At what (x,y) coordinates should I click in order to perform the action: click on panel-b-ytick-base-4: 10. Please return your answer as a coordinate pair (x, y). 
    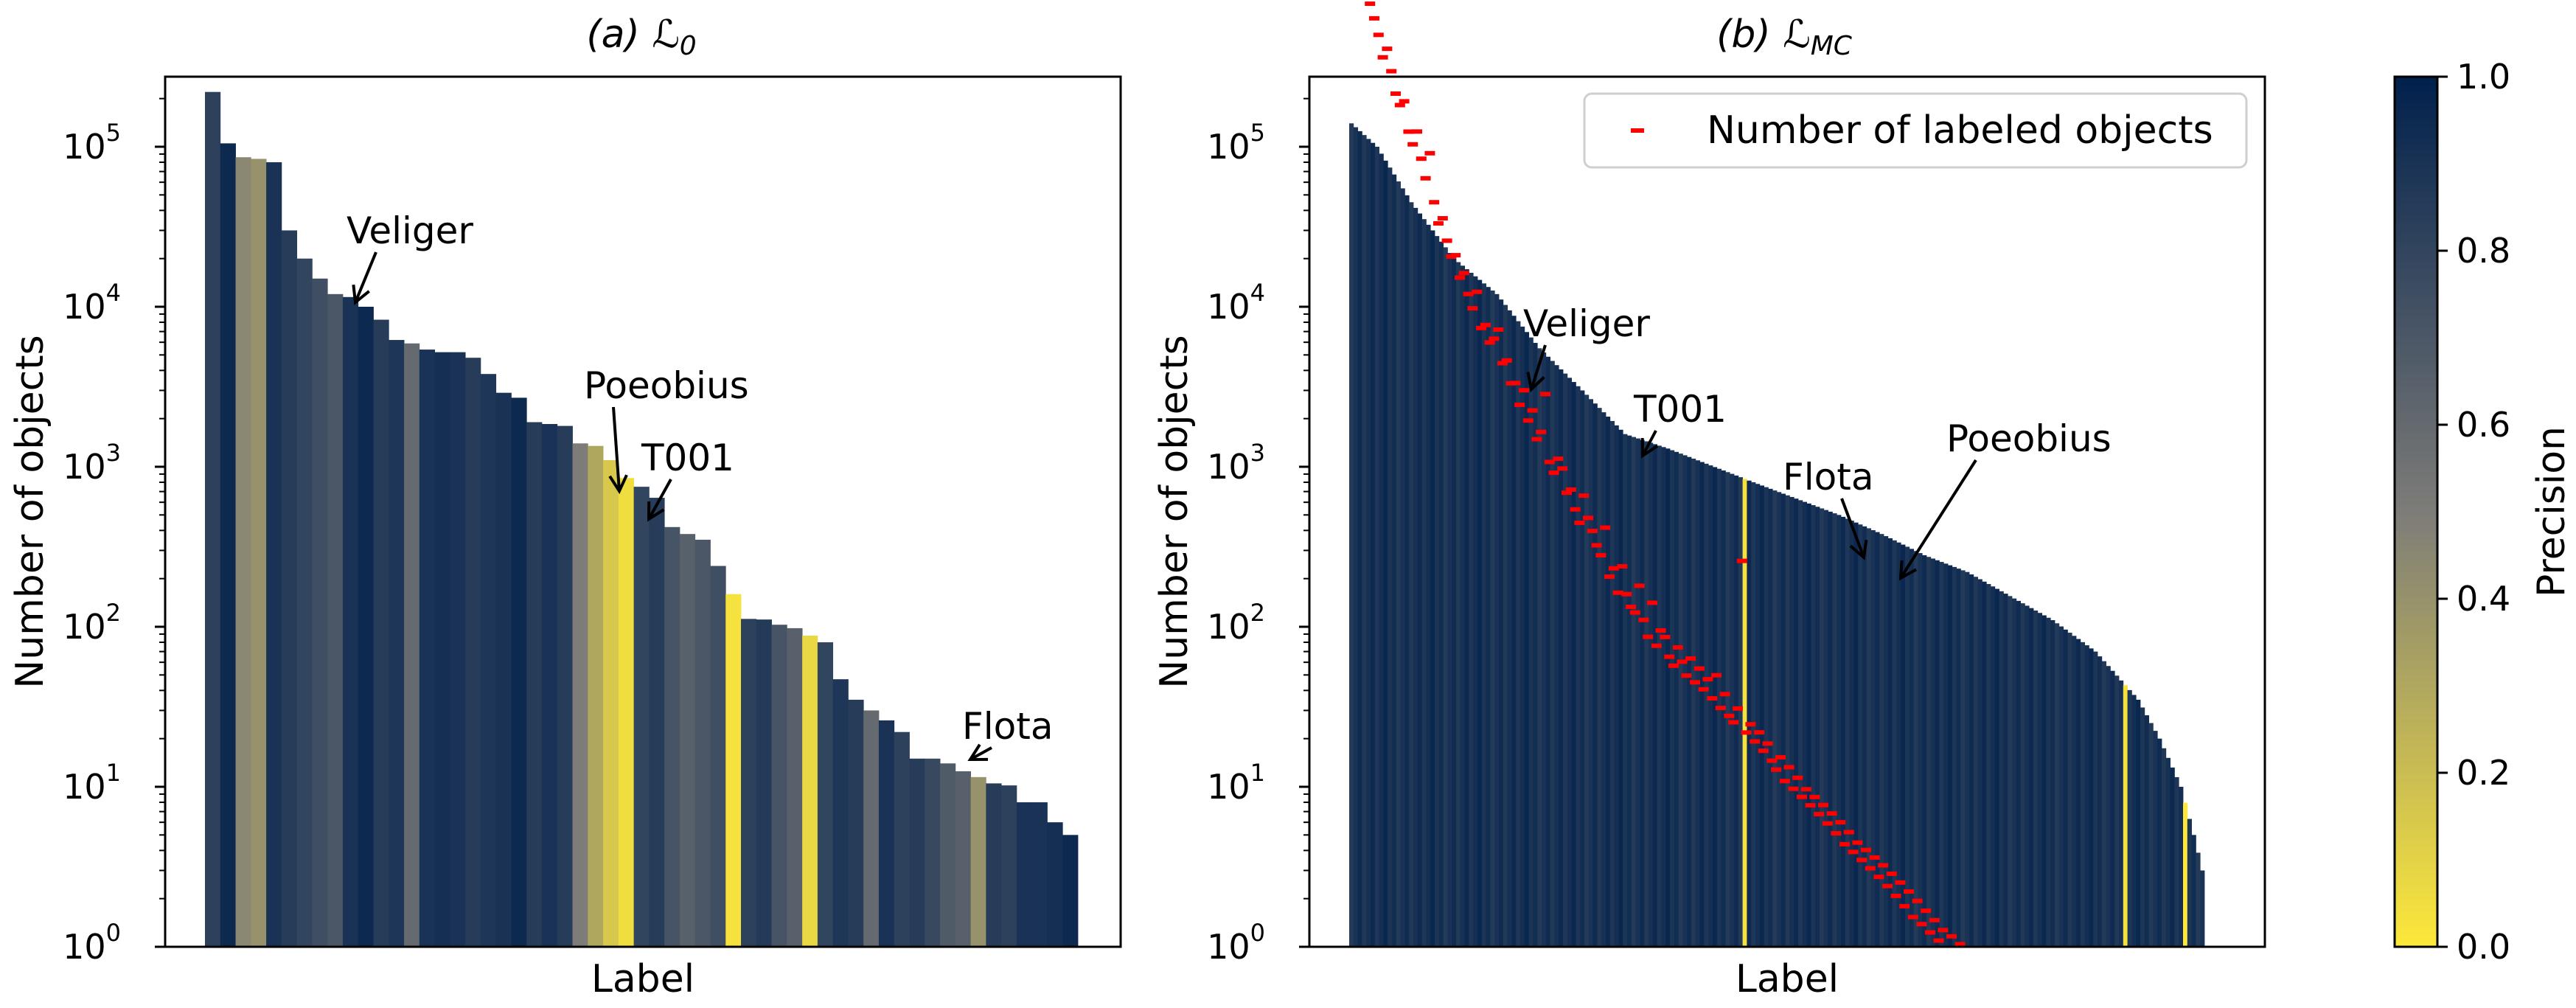
    Looking at the image, I should click on (1228, 307).